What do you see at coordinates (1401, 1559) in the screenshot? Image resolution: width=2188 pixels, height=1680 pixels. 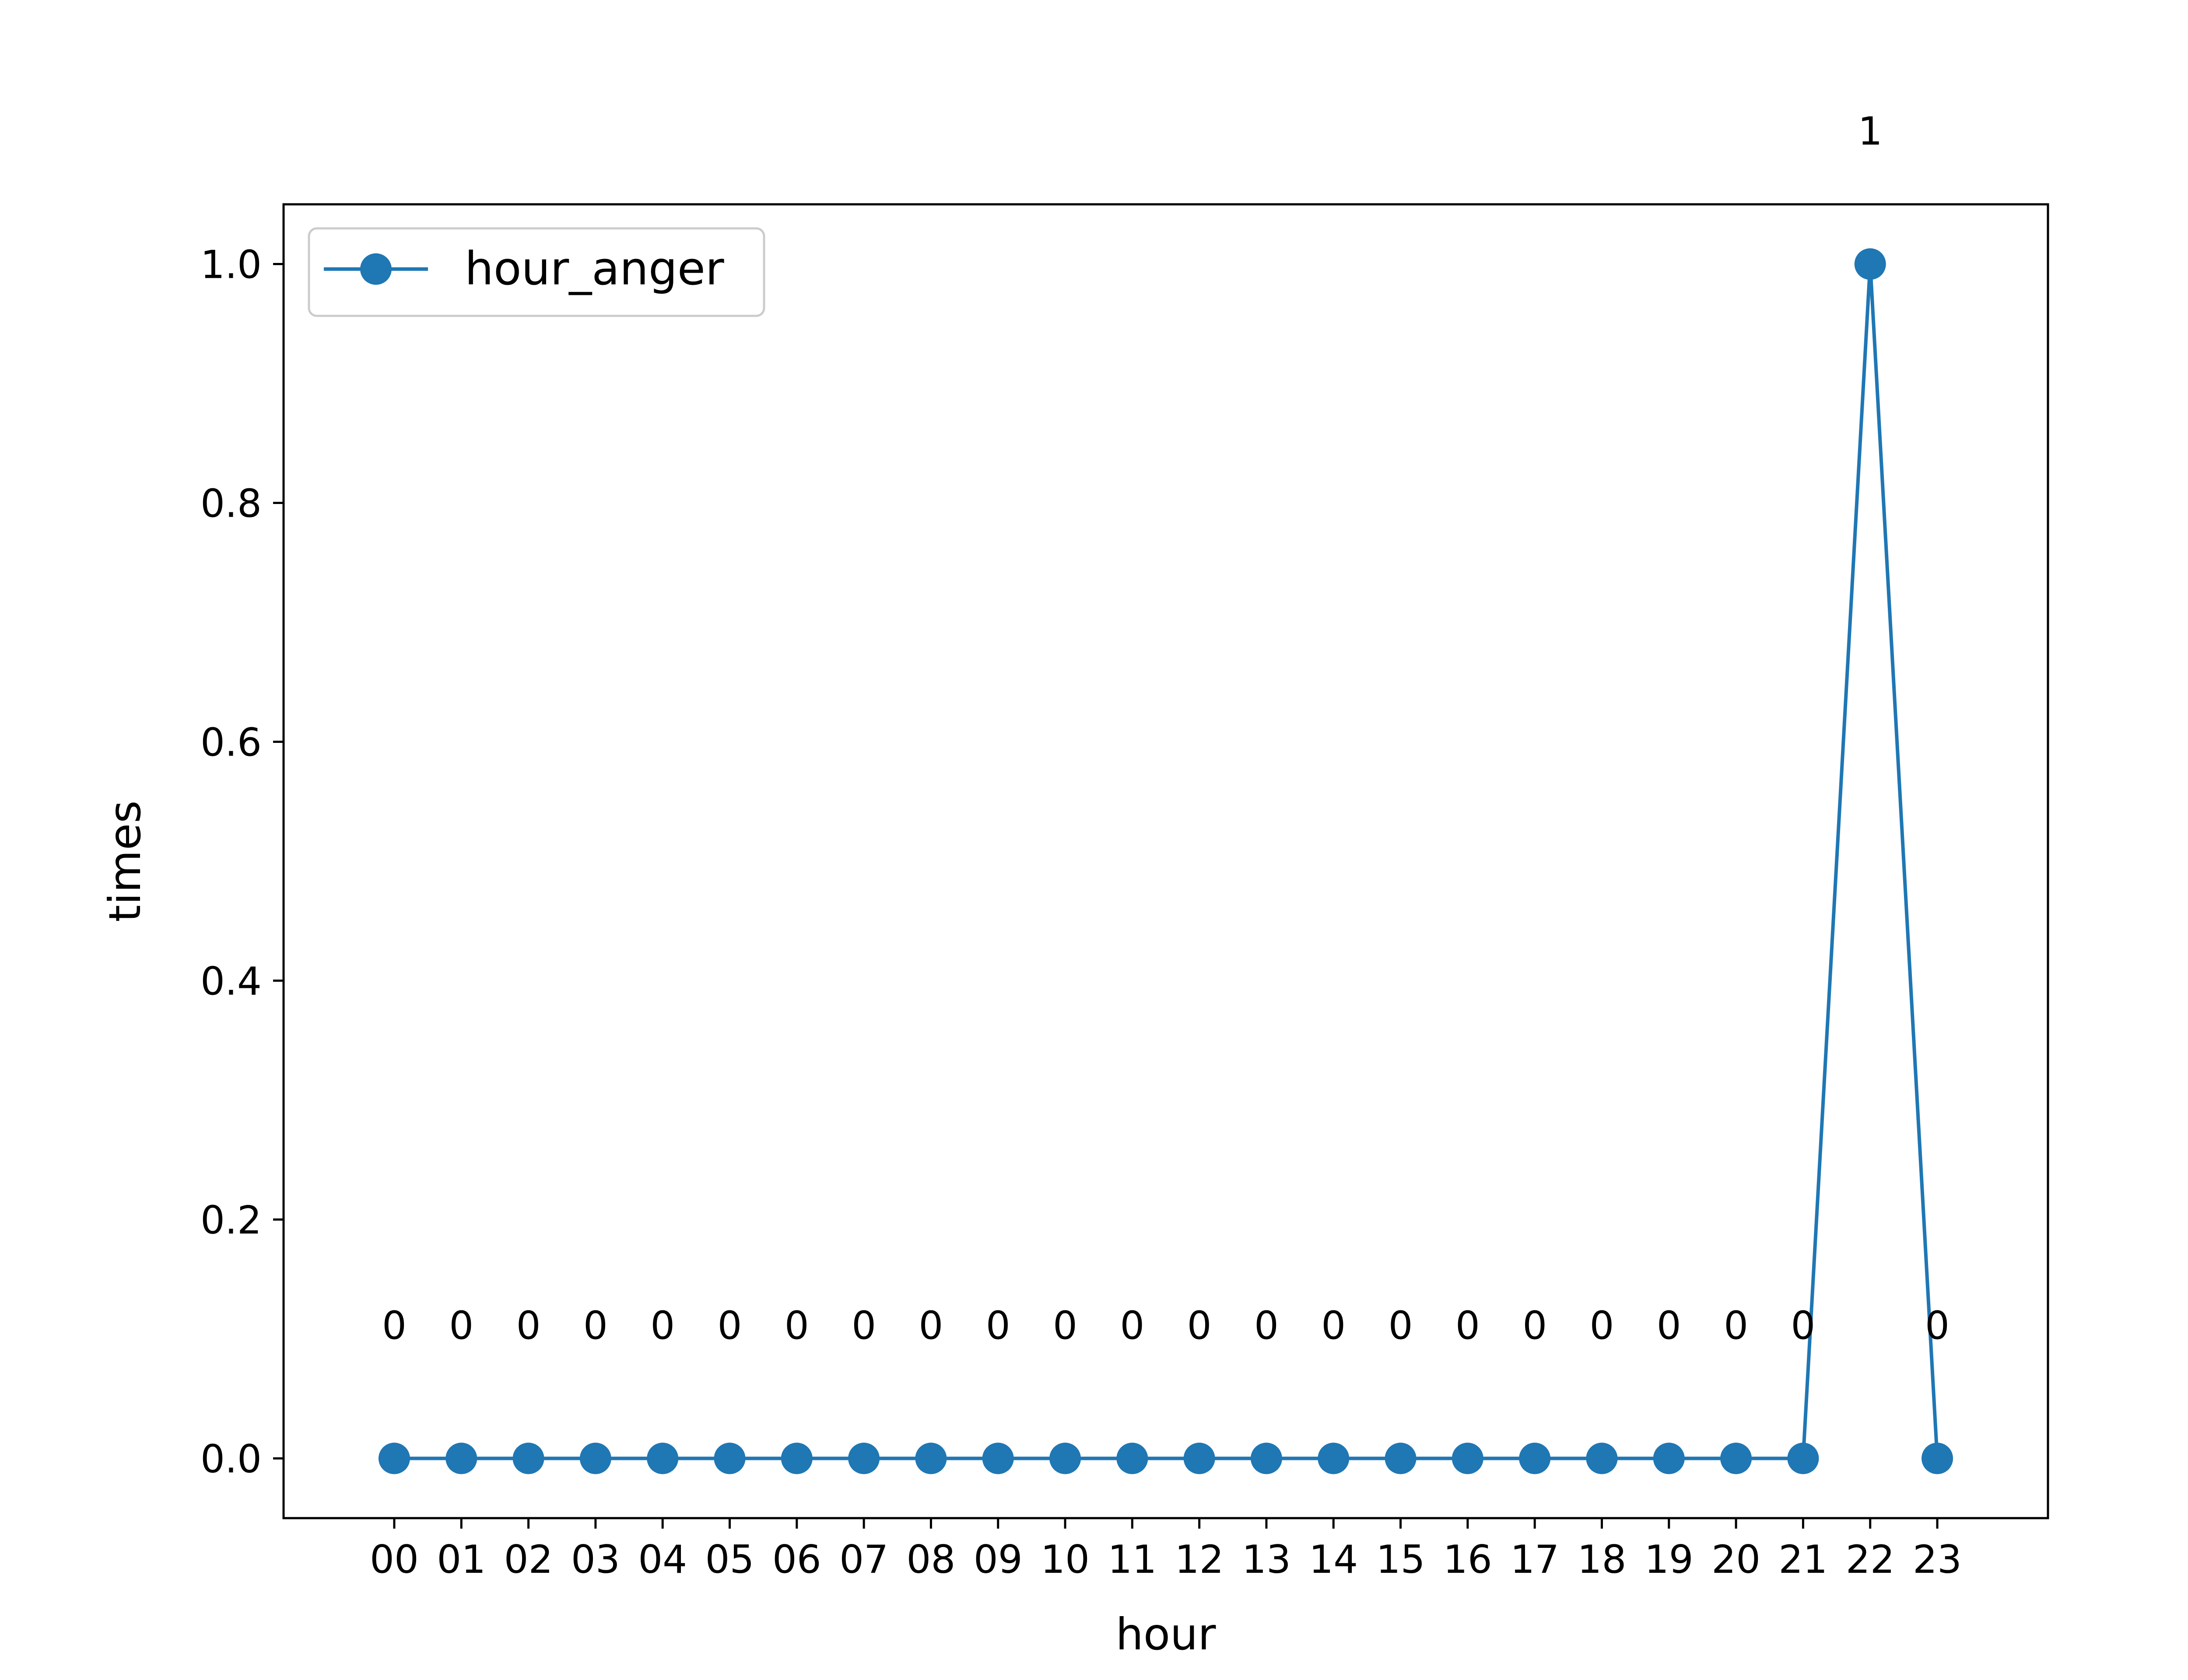 I see `x-tick-label: 15` at bounding box center [1401, 1559].